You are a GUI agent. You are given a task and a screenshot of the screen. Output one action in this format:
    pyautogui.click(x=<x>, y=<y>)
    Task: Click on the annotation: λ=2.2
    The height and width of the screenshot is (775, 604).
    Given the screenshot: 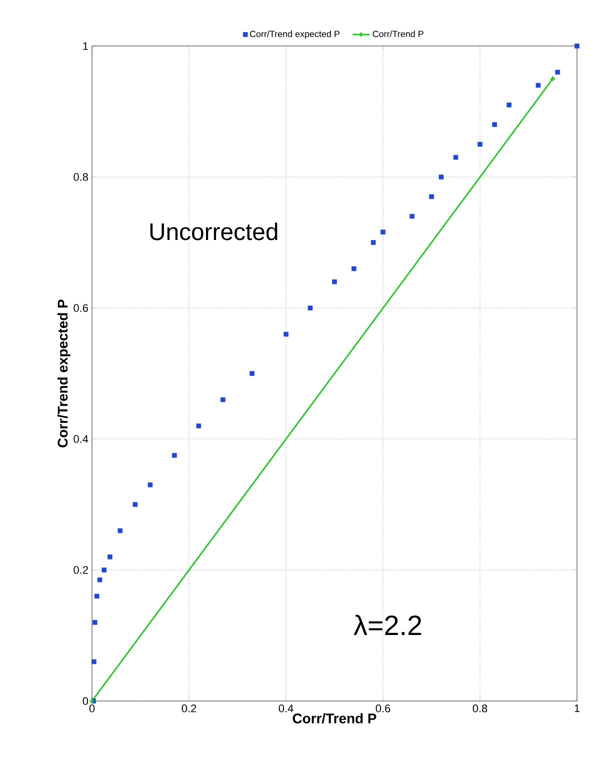 What is the action you would take?
    pyautogui.click(x=388, y=624)
    